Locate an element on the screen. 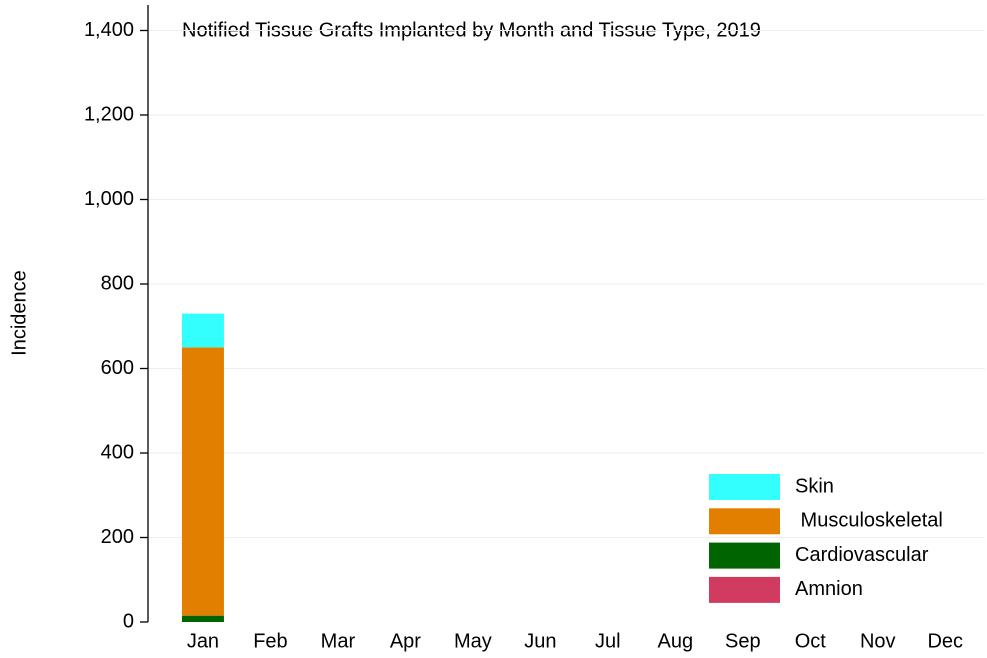  y-tick-label: 600 is located at coordinates (117, 368).